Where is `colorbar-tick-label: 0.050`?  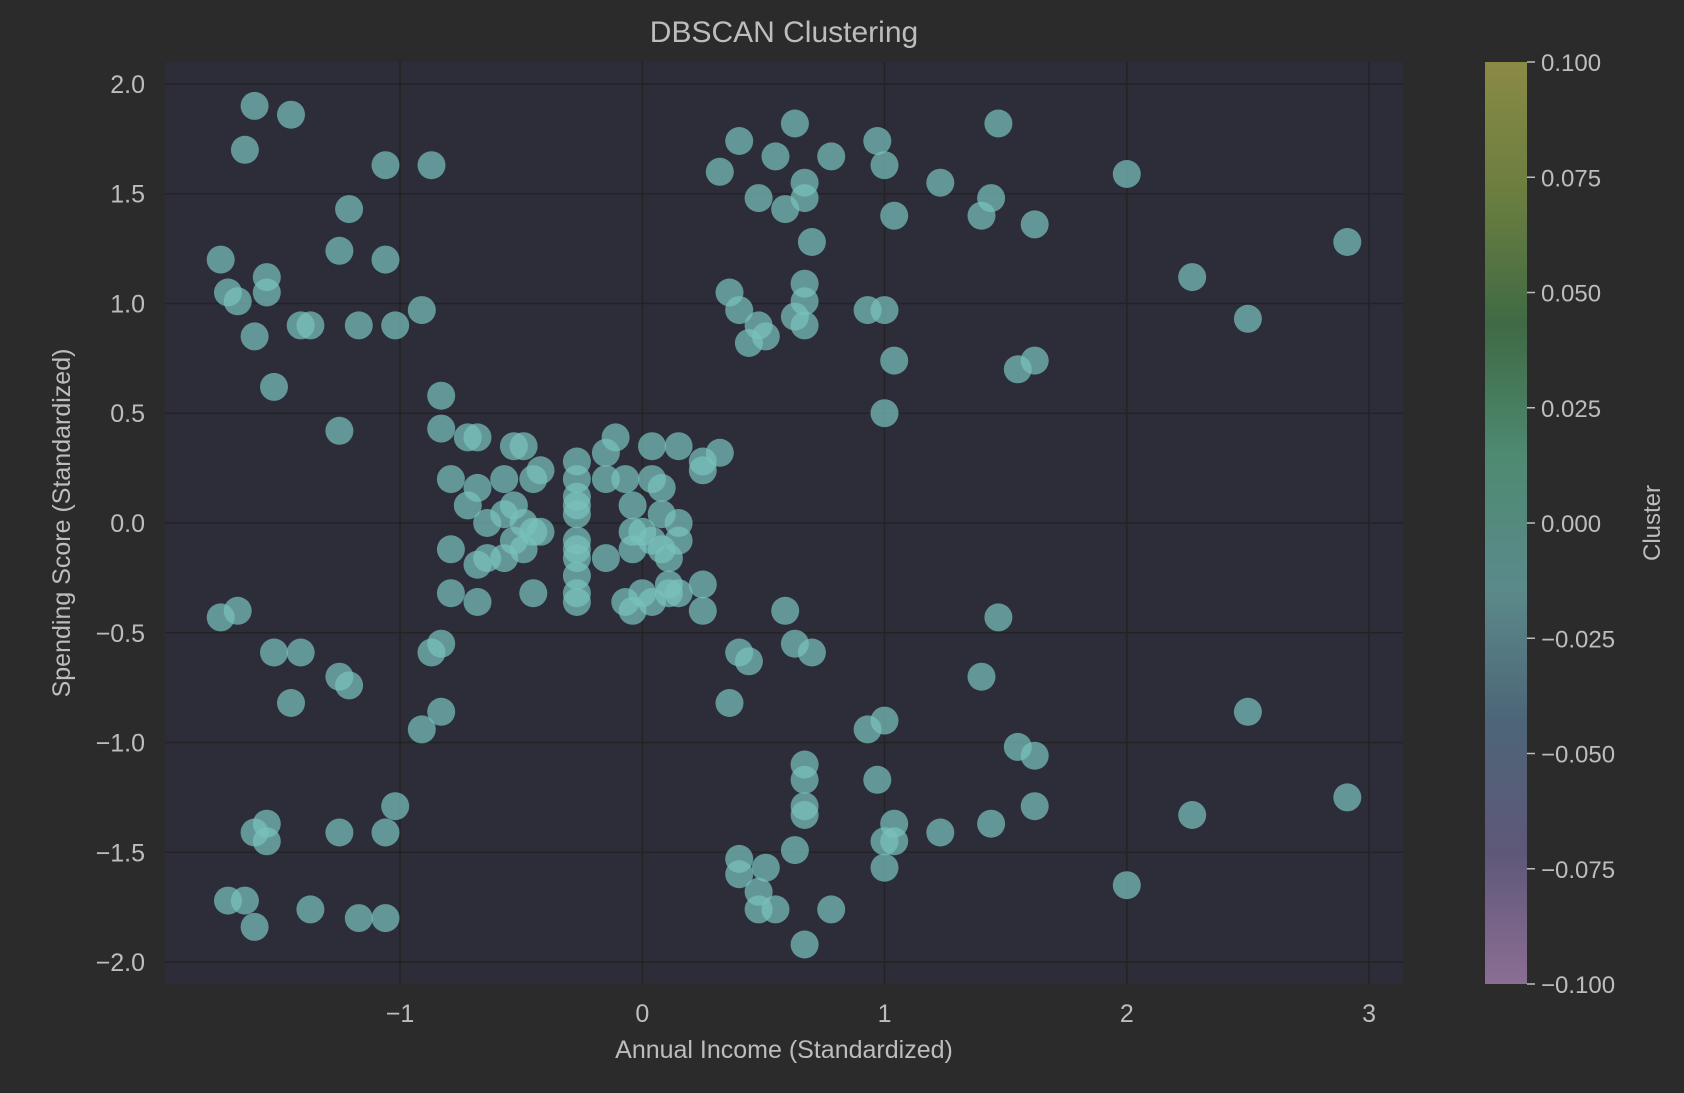 colorbar-tick-label: 0.050 is located at coordinates (1571, 294).